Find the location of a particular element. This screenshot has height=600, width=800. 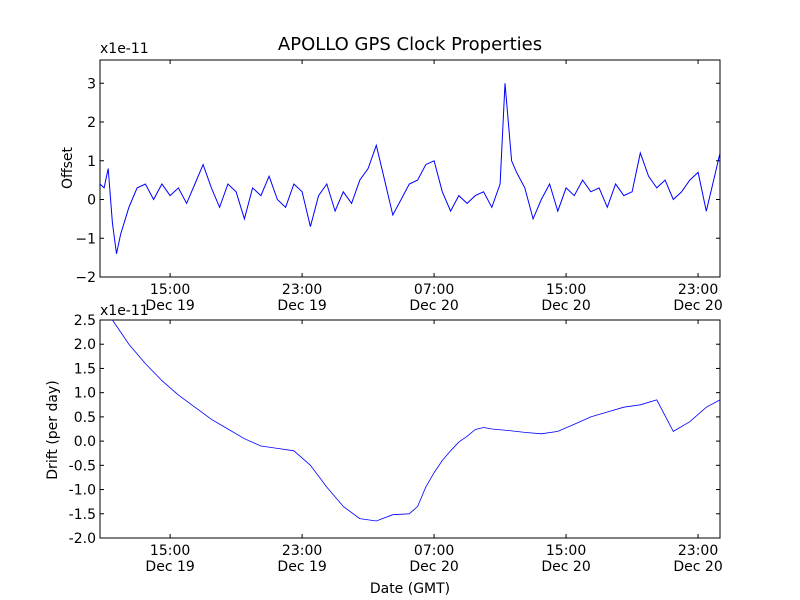

offset-y-tick-label: 3 is located at coordinates (91, 84).